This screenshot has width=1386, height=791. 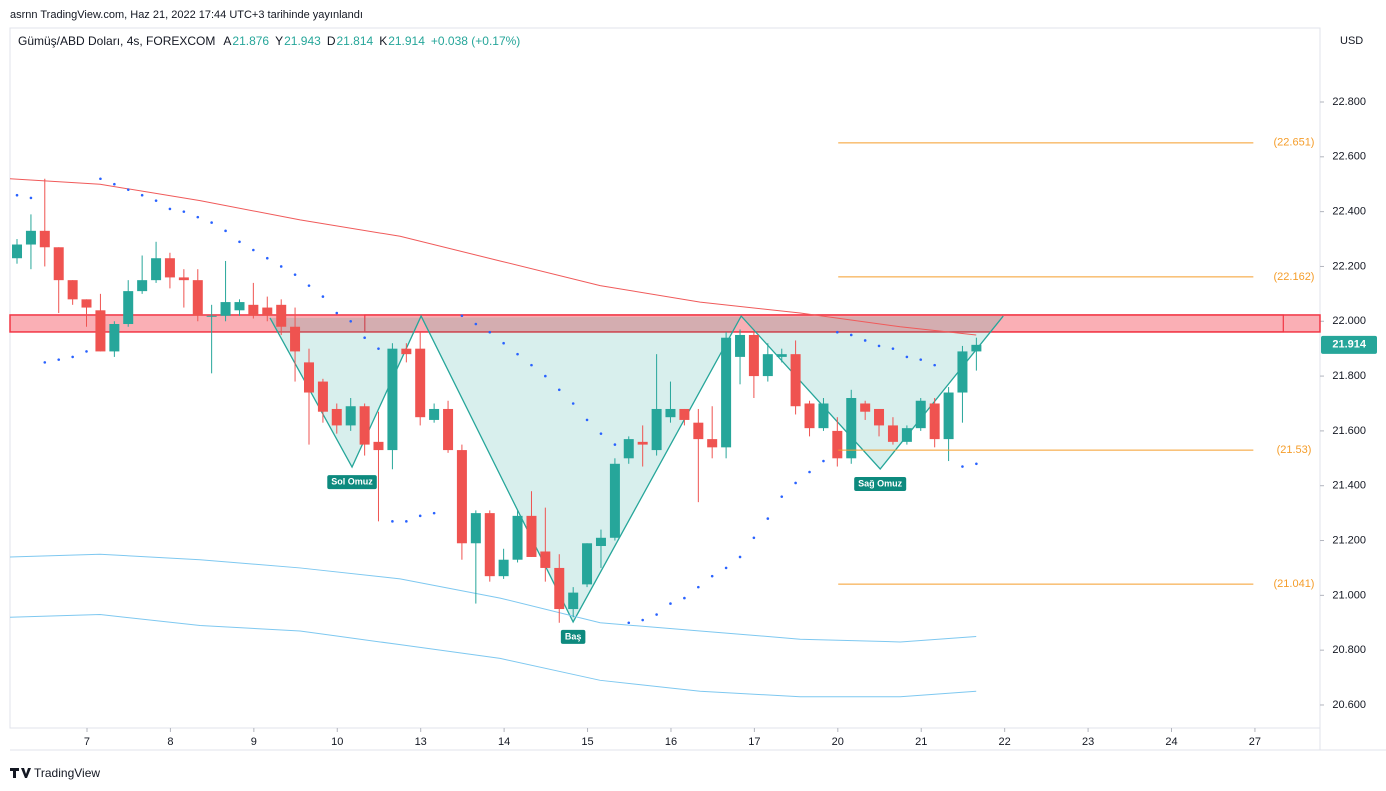 I want to click on y-tick-label: 20.600, so click(x=1349, y=705).